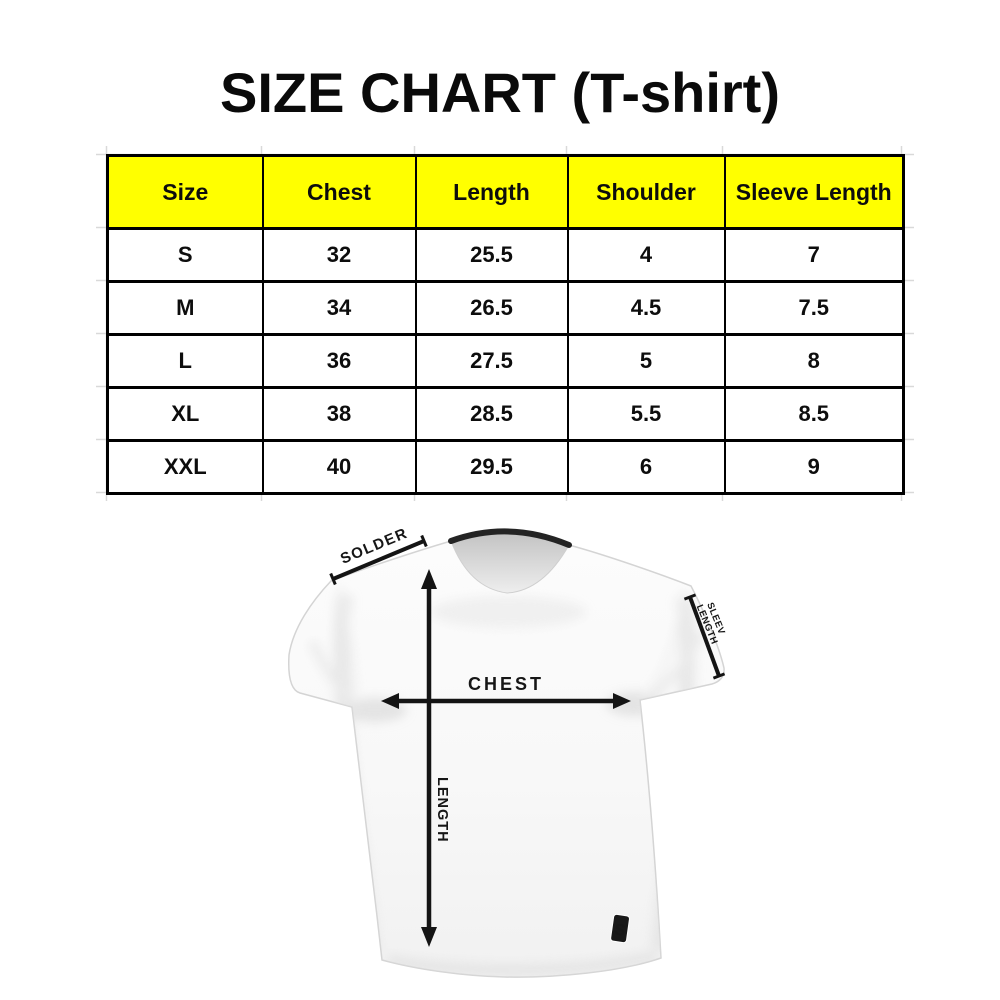 This screenshot has height=1000, width=1000. Describe the element at coordinates (506, 684) in the screenshot. I see `chest-label: CHEST` at that location.